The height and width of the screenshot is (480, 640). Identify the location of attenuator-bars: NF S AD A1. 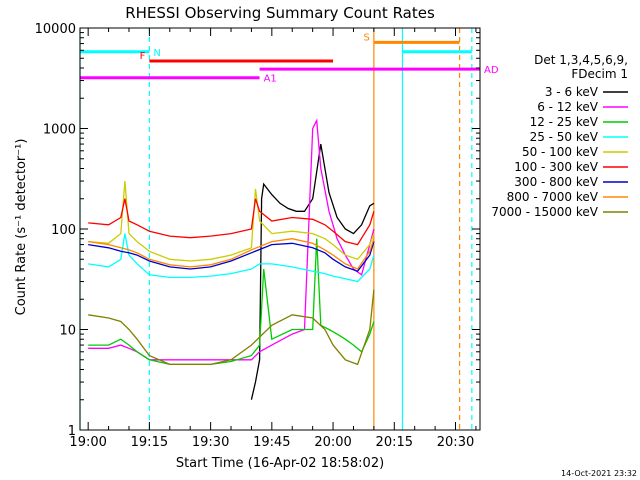
(289, 58).